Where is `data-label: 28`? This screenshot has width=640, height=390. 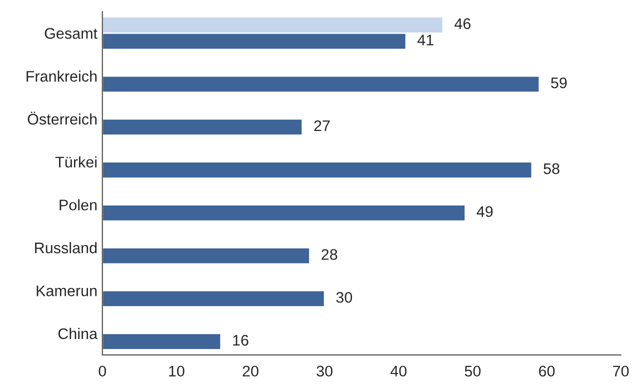
data-label: 28 is located at coordinates (330, 254).